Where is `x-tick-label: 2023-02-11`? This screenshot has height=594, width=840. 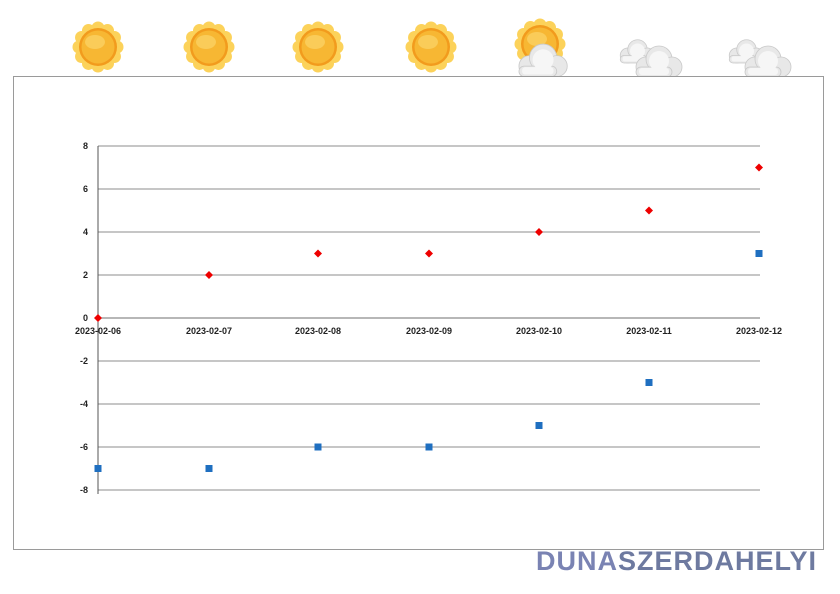
x-tick-label: 2023-02-11 is located at coordinates (649, 331).